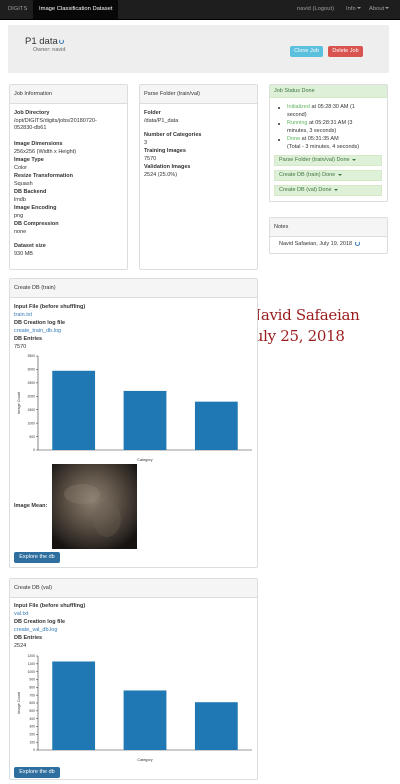 The height and width of the screenshot is (784, 400). Describe the element at coordinates (316, 244) in the screenshot. I see `notes-content: Navid Safaeian, July 19, 2018` at that location.